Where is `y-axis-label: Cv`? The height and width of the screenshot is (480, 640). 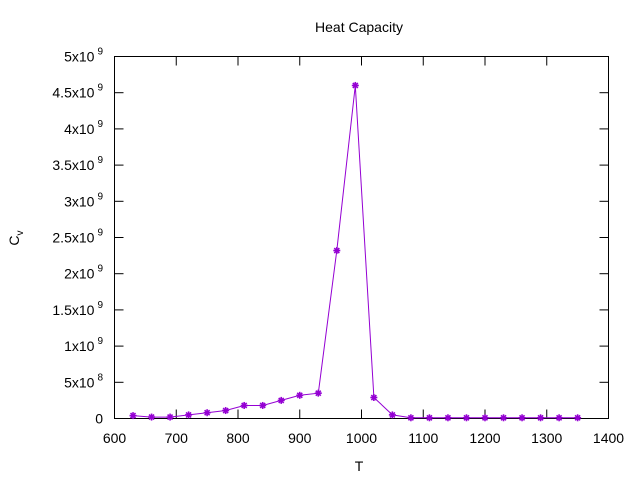
y-axis-label: Cv is located at coordinates (16, 237).